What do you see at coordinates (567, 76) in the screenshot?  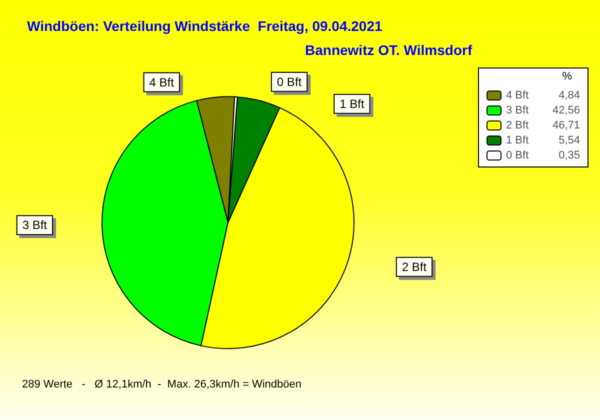 I see `legend-title: %` at bounding box center [567, 76].